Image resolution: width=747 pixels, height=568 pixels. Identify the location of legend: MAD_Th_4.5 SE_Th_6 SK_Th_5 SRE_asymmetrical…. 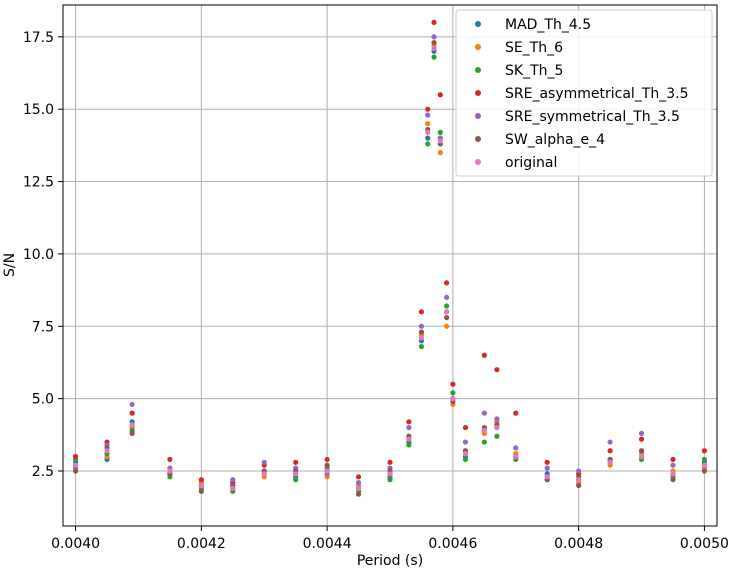
(584, 93).